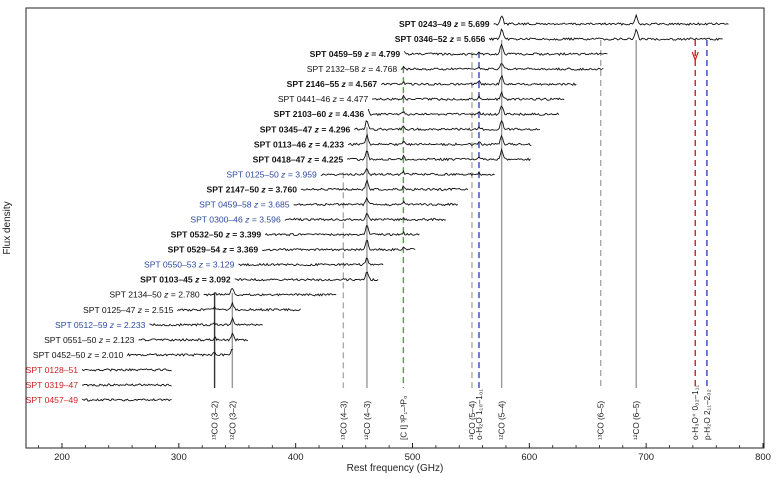 Image resolution: width=780 pixels, height=477 pixels. What do you see at coordinates (113, 355) in the screenshot?
I see `redshift-value: 2.010` at bounding box center [113, 355].